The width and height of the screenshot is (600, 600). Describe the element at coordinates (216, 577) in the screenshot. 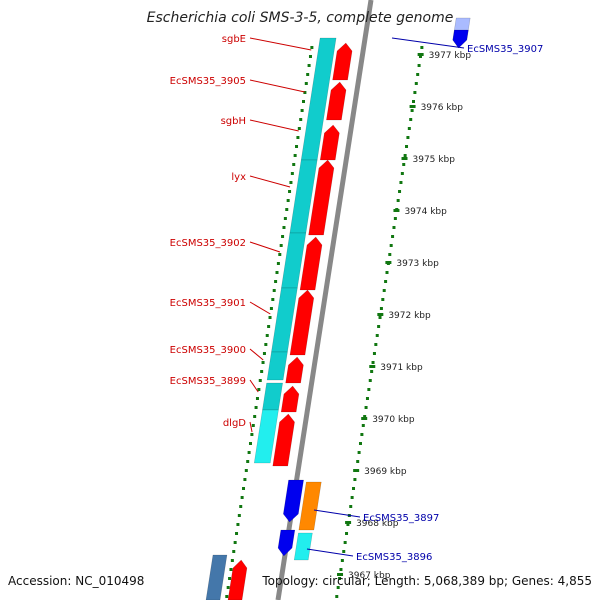

I see `cds-block-steel-blue` at that location.